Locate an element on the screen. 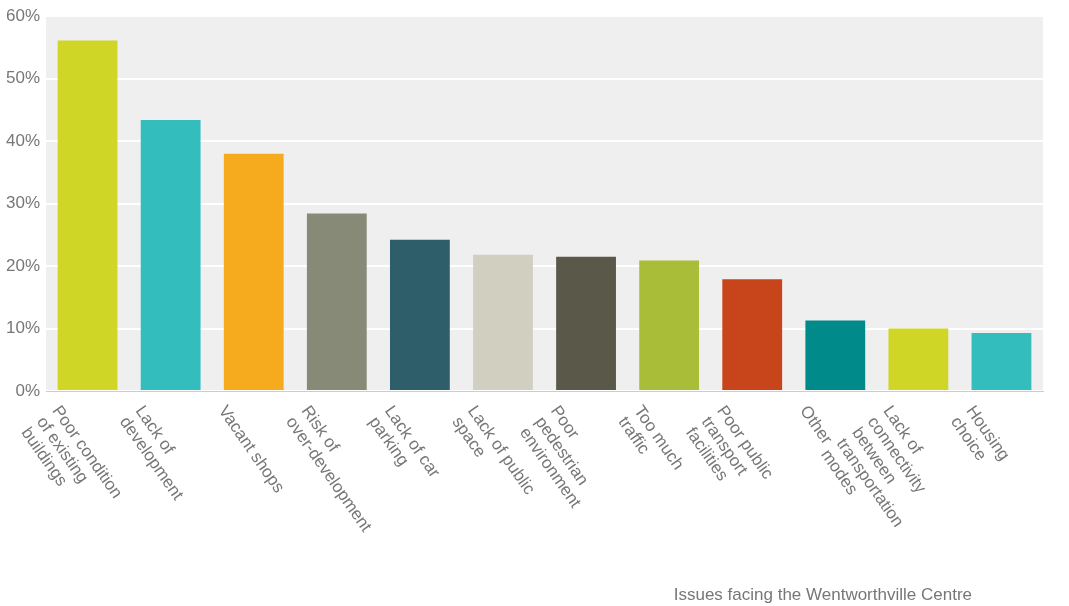 The image size is (1069, 606). y-tick-label: 10% is located at coordinates (23, 328).